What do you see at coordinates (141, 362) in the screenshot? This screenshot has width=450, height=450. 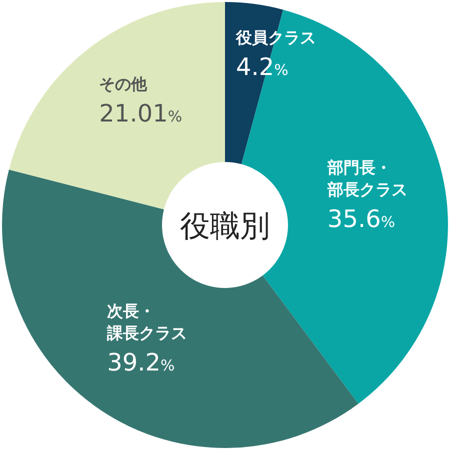 I see `data-label: 39.2%` at bounding box center [141, 362].